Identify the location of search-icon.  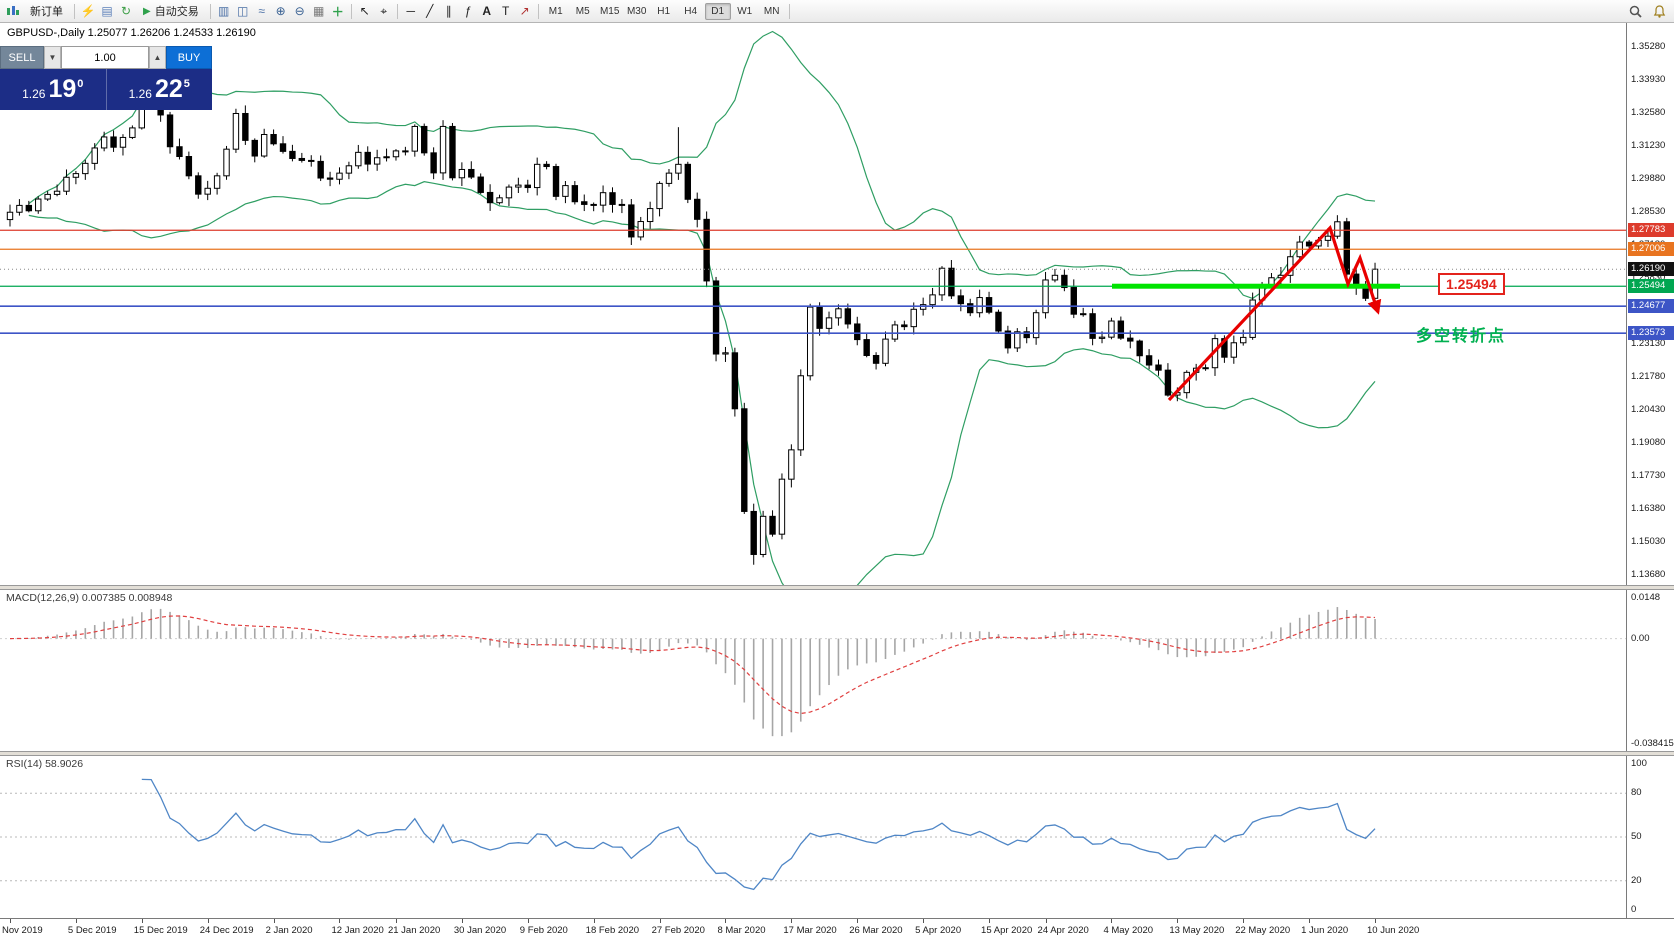
(1635, 11).